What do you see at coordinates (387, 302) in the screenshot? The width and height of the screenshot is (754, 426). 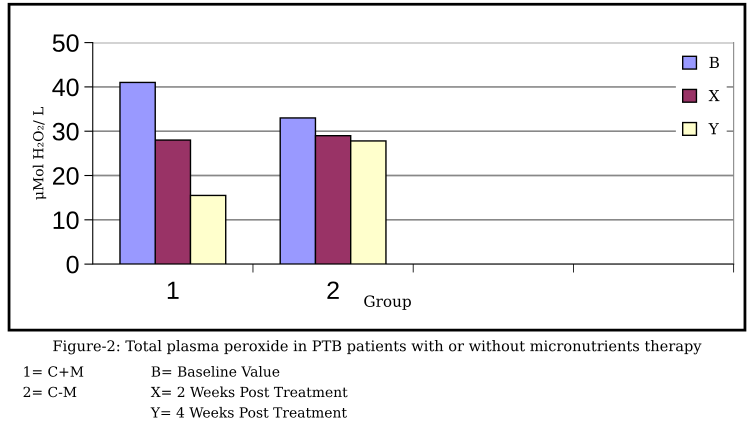 I see `x-axis-title: Group` at bounding box center [387, 302].